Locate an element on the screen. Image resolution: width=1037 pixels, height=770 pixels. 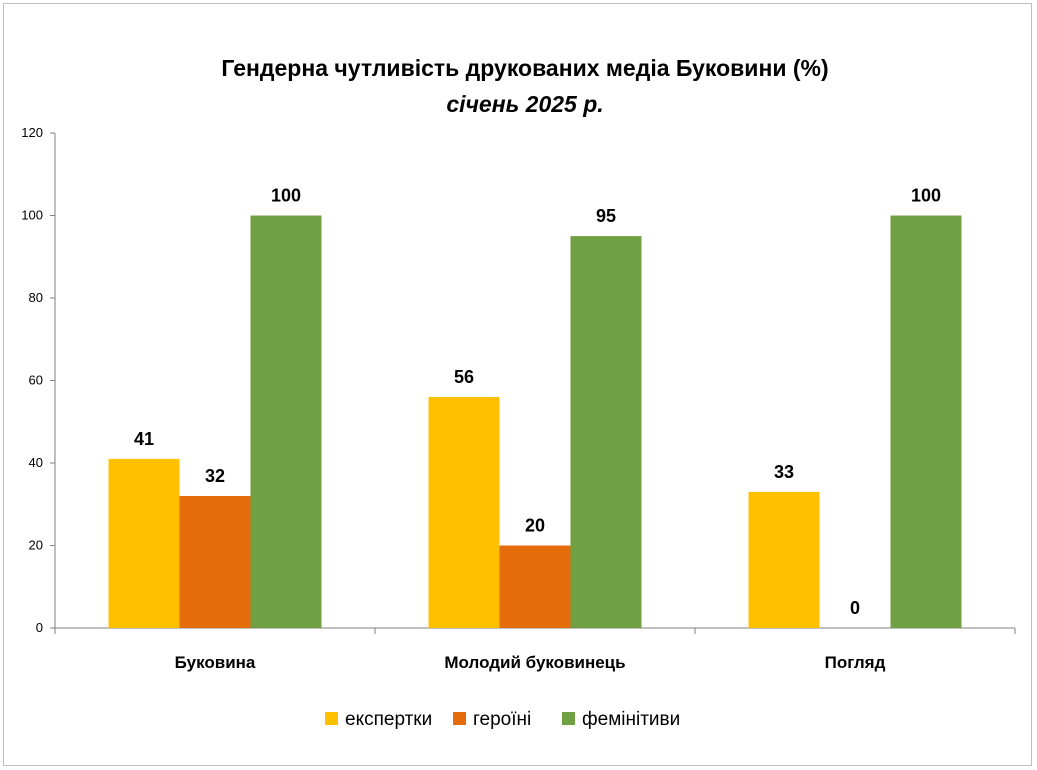
y-tick-label: 100 is located at coordinates (32, 215).